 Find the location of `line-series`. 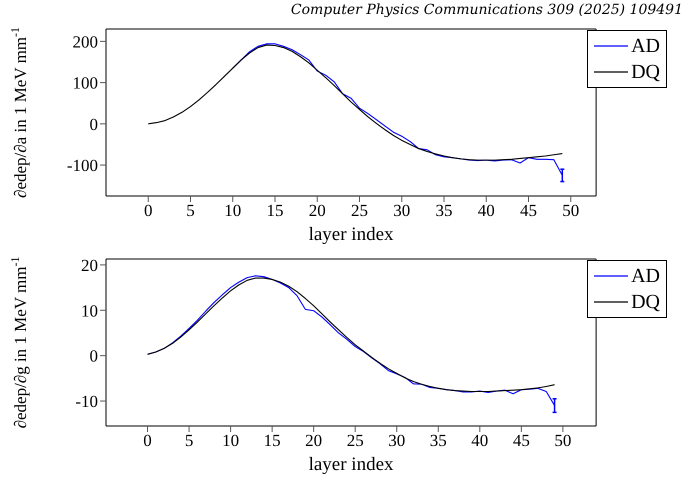

line-series is located at coordinates (355, 102).